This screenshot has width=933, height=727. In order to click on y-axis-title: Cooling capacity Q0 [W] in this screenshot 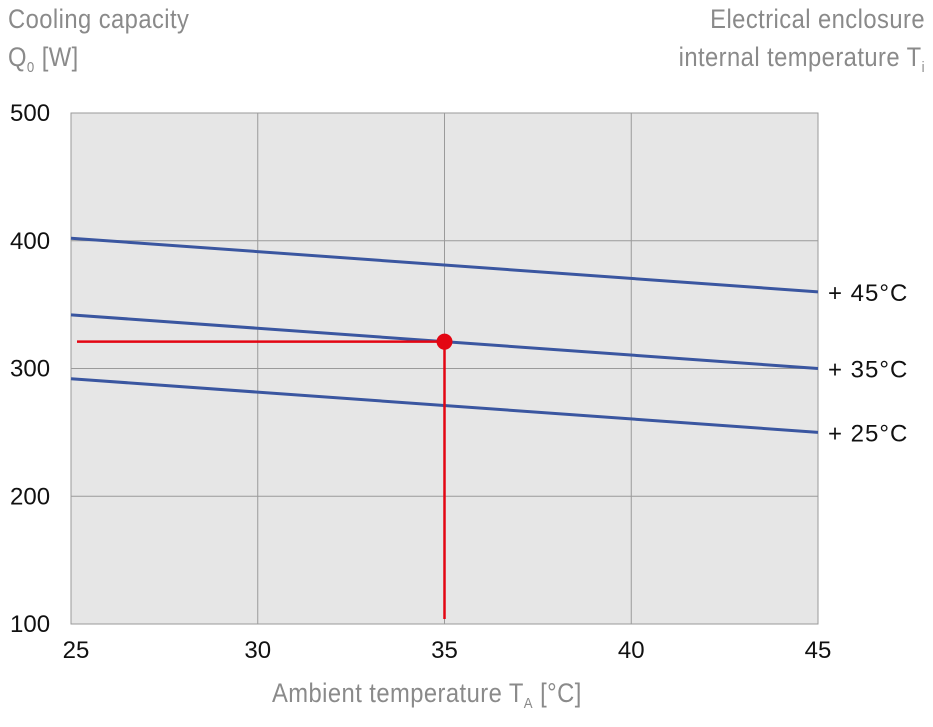, I will do `click(98, 47)`.